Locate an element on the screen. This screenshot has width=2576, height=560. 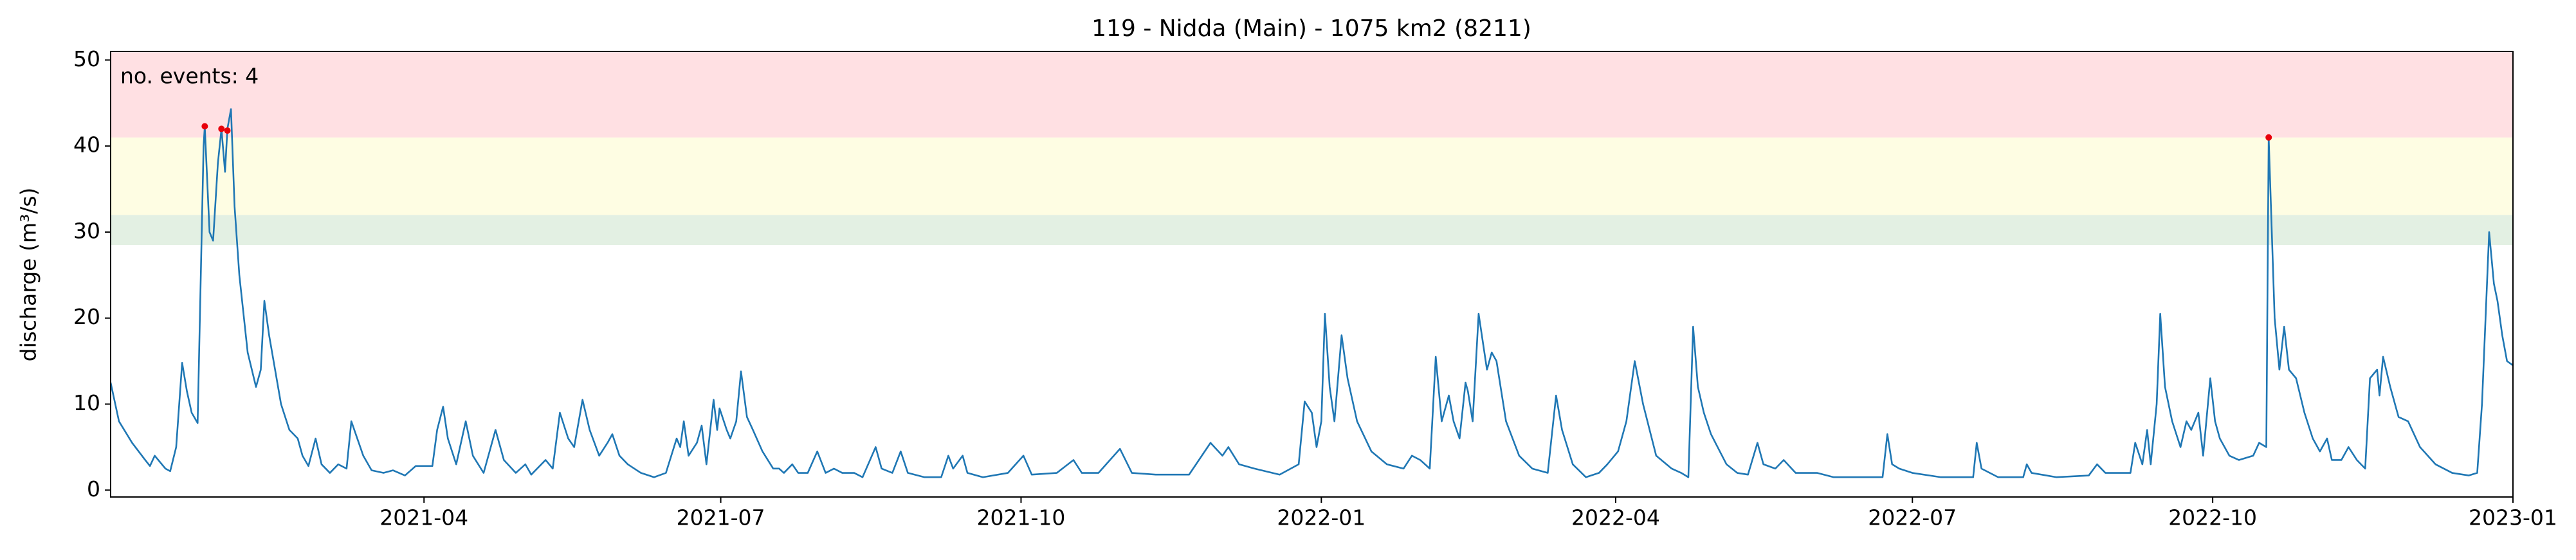
y-tick-label: 40 is located at coordinates (86, 145).